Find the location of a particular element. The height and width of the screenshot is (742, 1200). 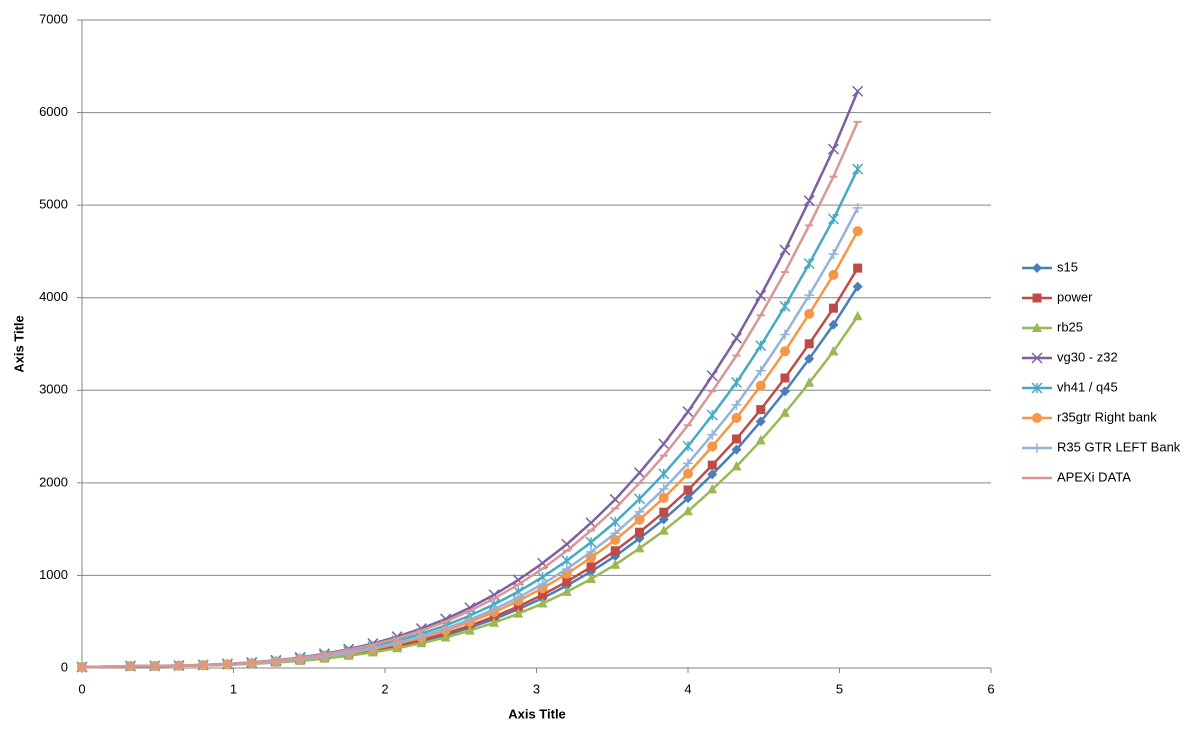

legend-item: power is located at coordinates (1057, 296).